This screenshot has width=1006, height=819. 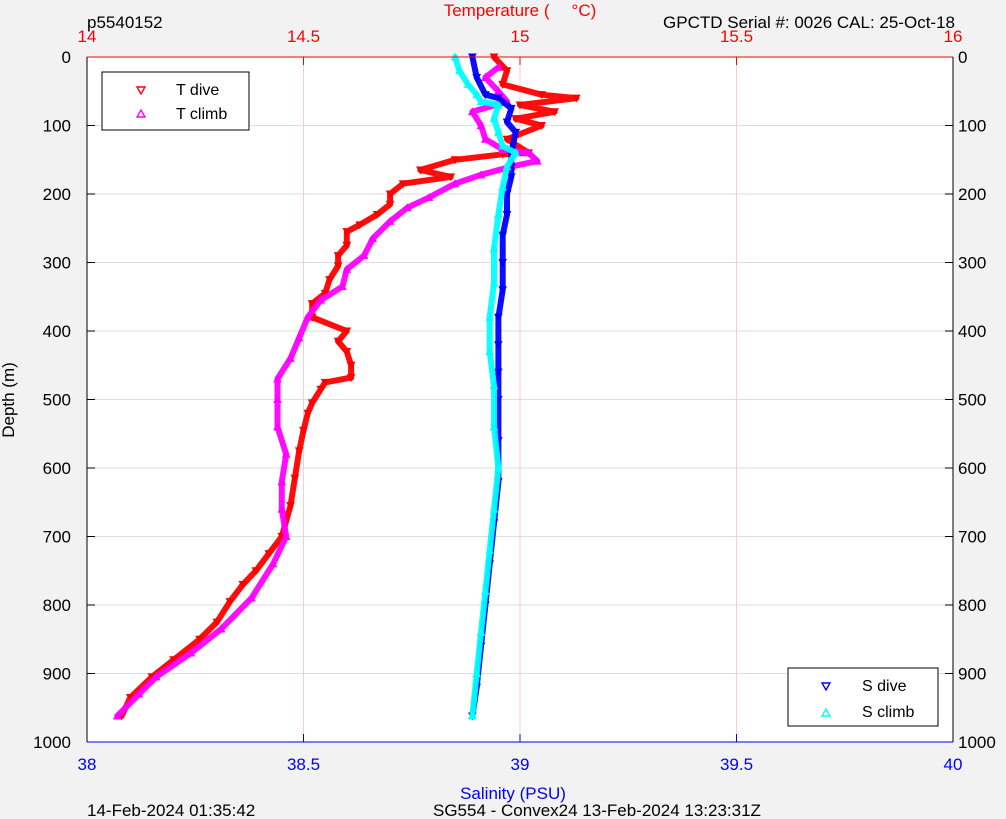 I want to click on depth-tick-label-left: 200, so click(x=57, y=194).